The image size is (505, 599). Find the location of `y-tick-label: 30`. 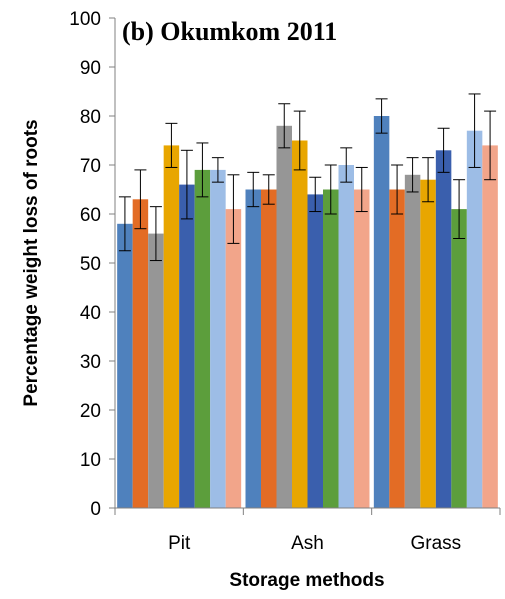

y-tick-label: 30 is located at coordinates (90, 362).